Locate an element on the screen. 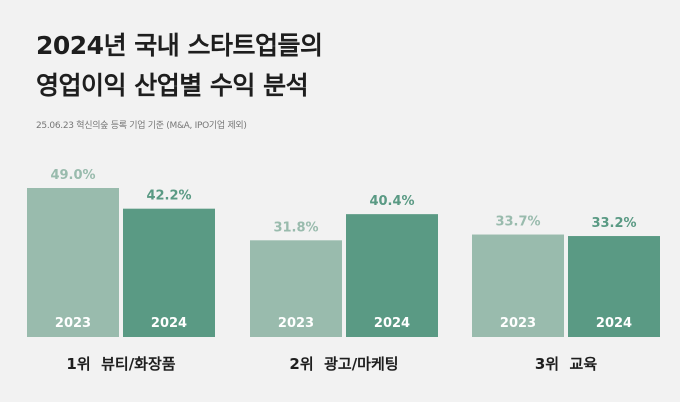 The image size is (680, 402). series-label-2024-1: 2024 is located at coordinates (169, 323).